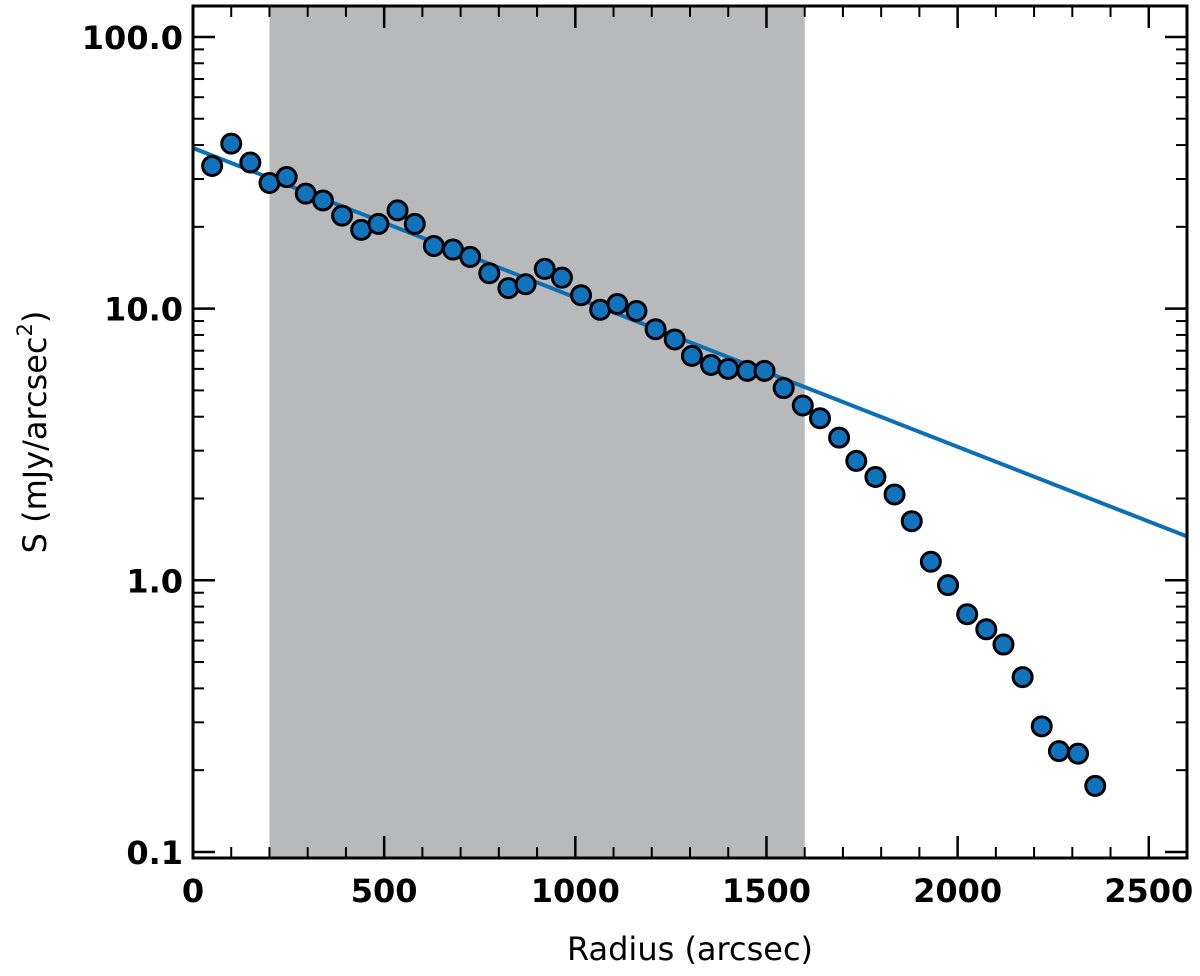 The image size is (1200, 976). What do you see at coordinates (35, 444) in the screenshot?
I see `y-axis-title-main: S (mJy/arcsec` at bounding box center [35, 444].